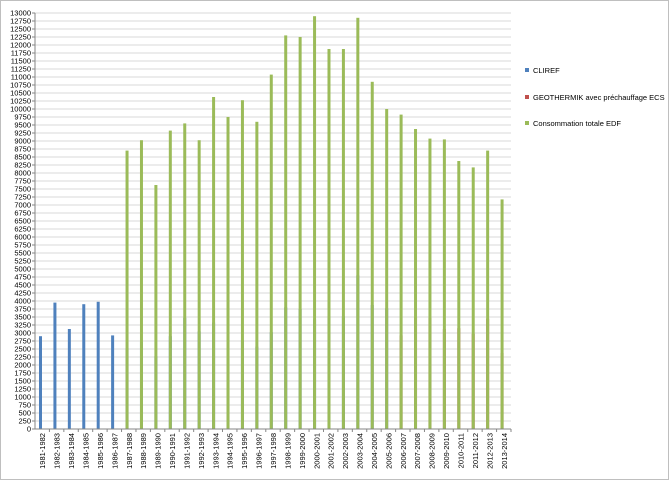 This screenshot has height=480, width=669. What do you see at coordinates (29, 429) in the screenshot?
I see `y-tick-label: 0` at bounding box center [29, 429].